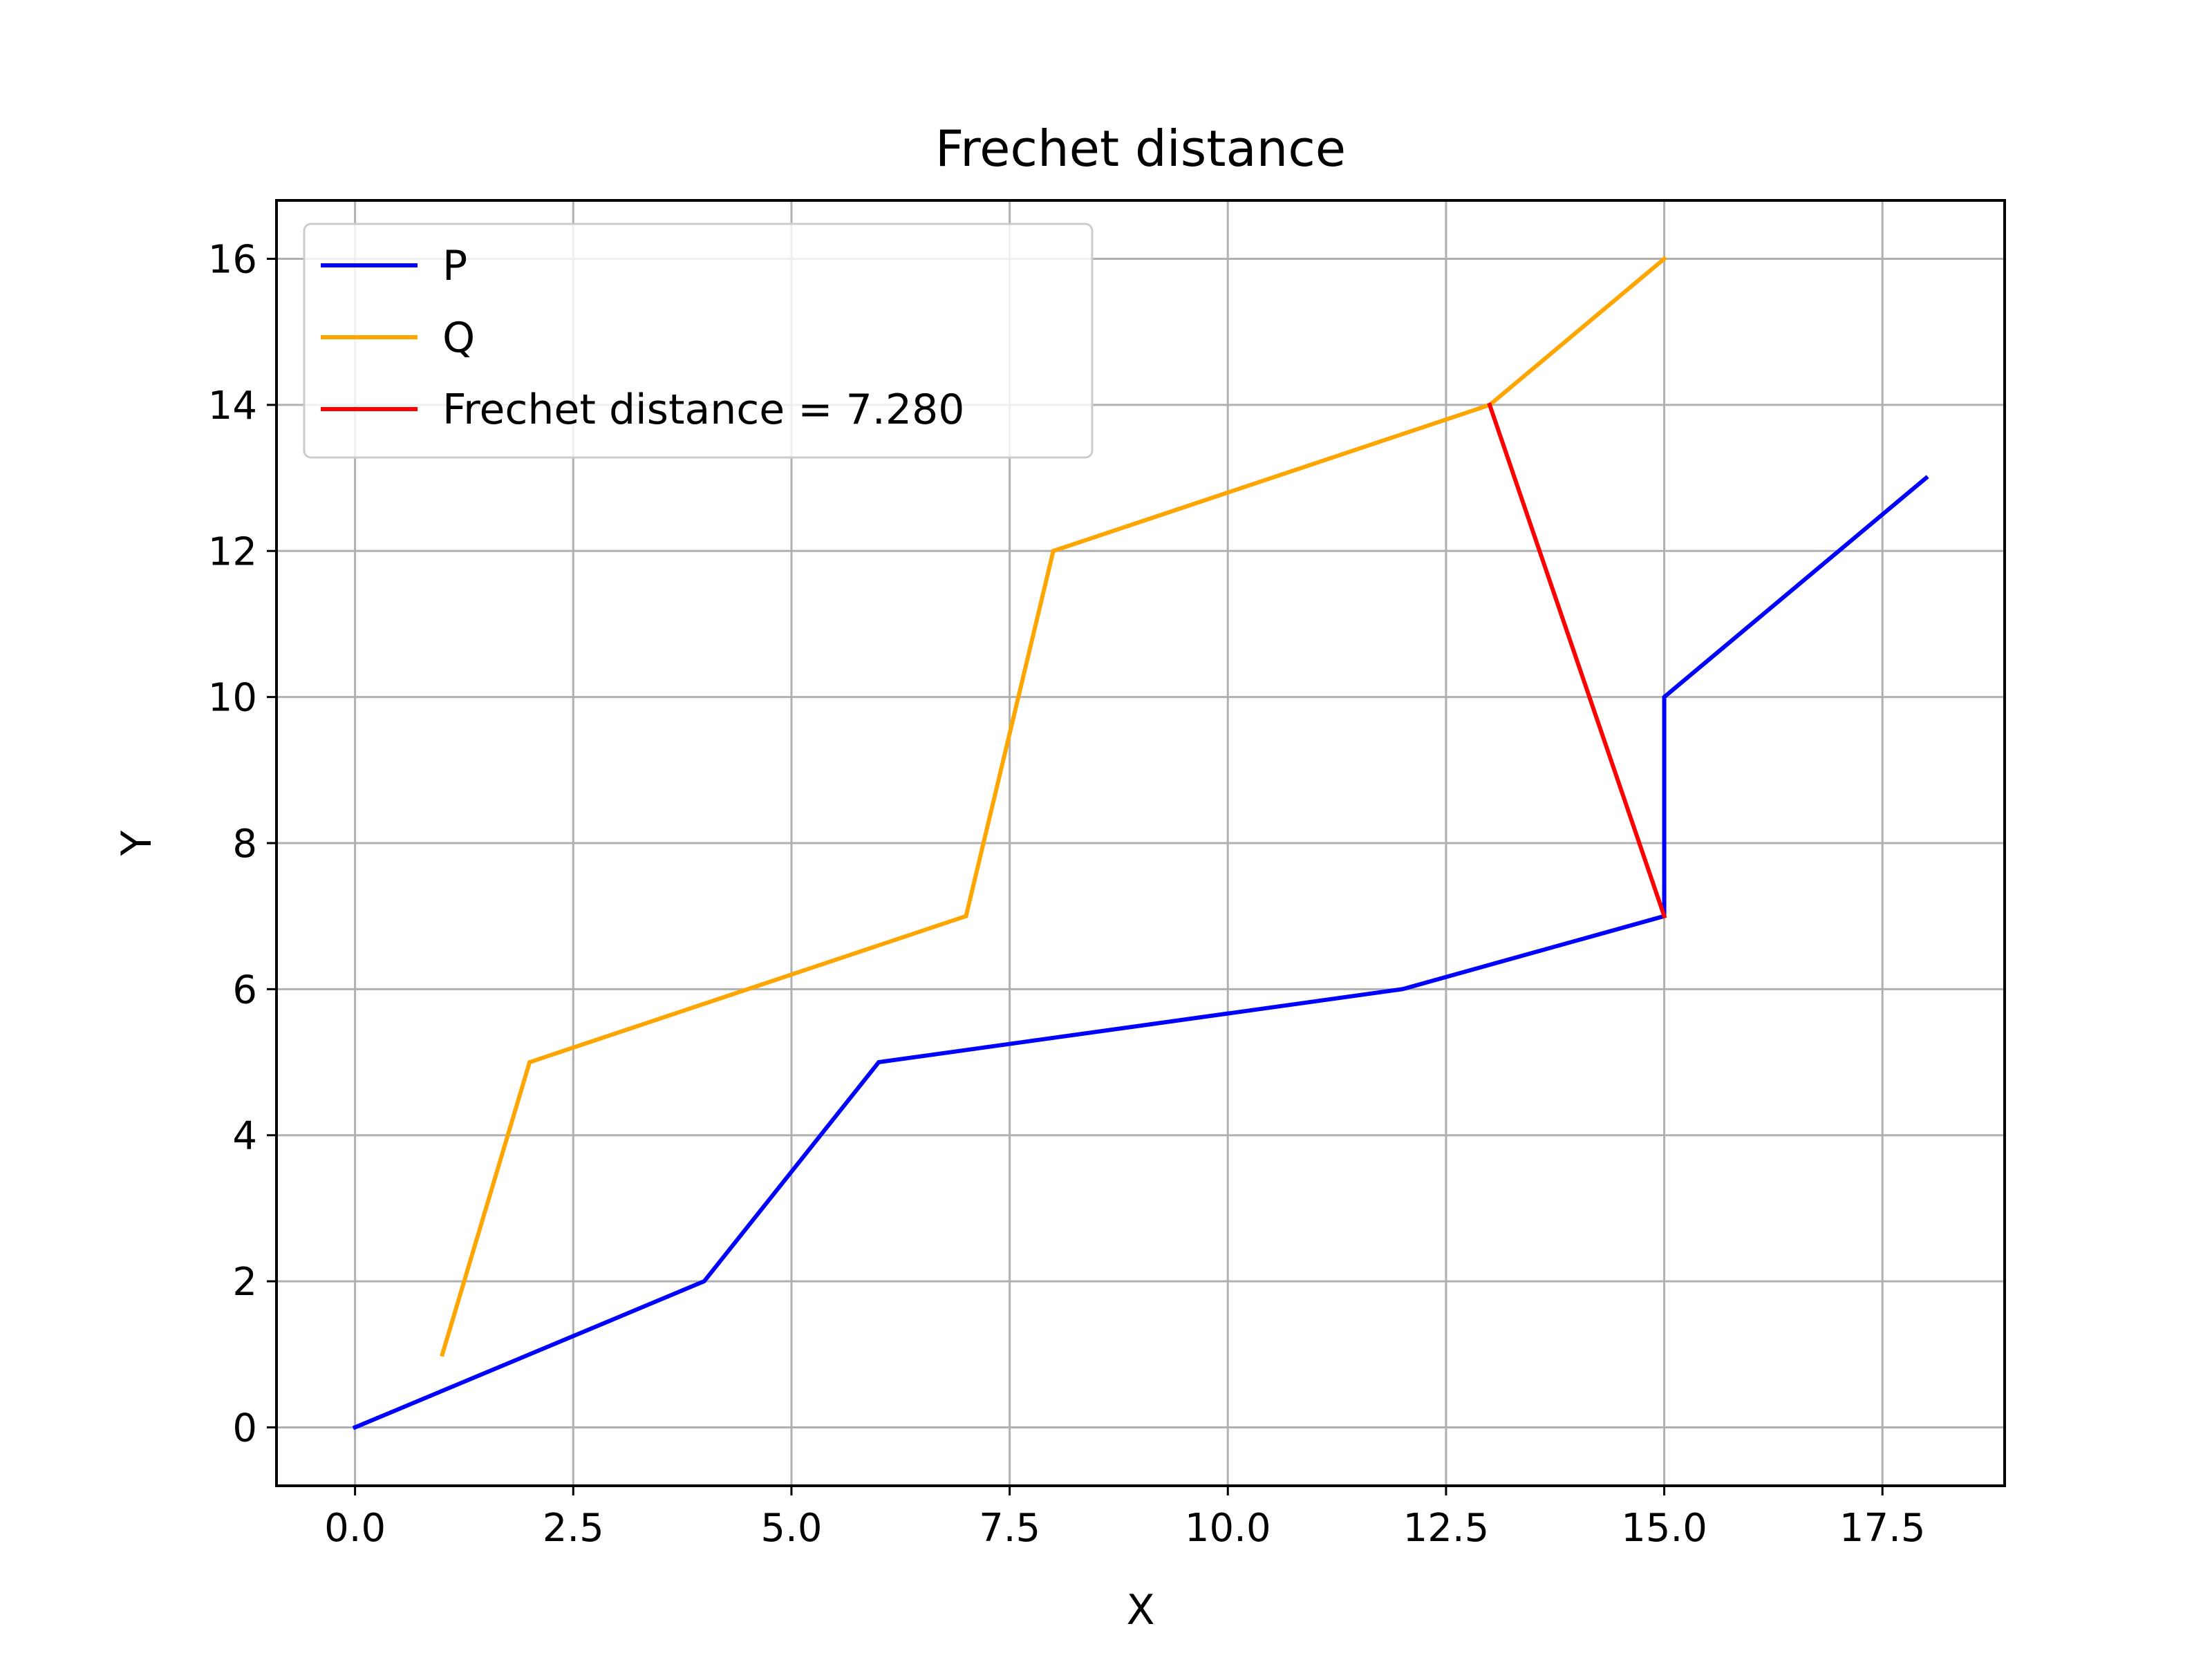  I want to click on y-tick-label: 0, so click(245, 1428).